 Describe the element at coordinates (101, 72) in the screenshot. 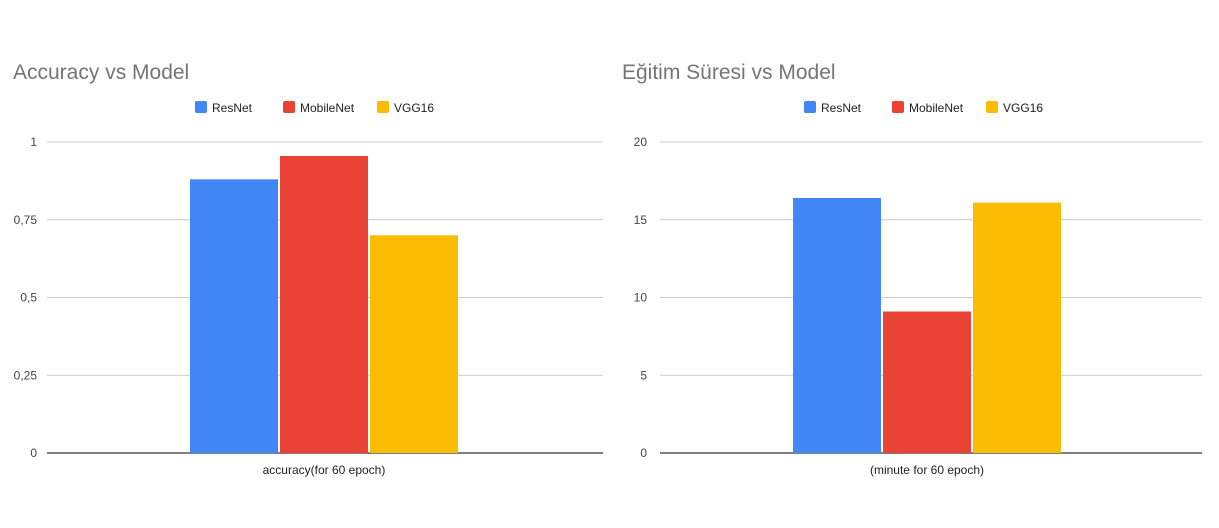

I see `chart-title: Accuracy vs Model` at that location.